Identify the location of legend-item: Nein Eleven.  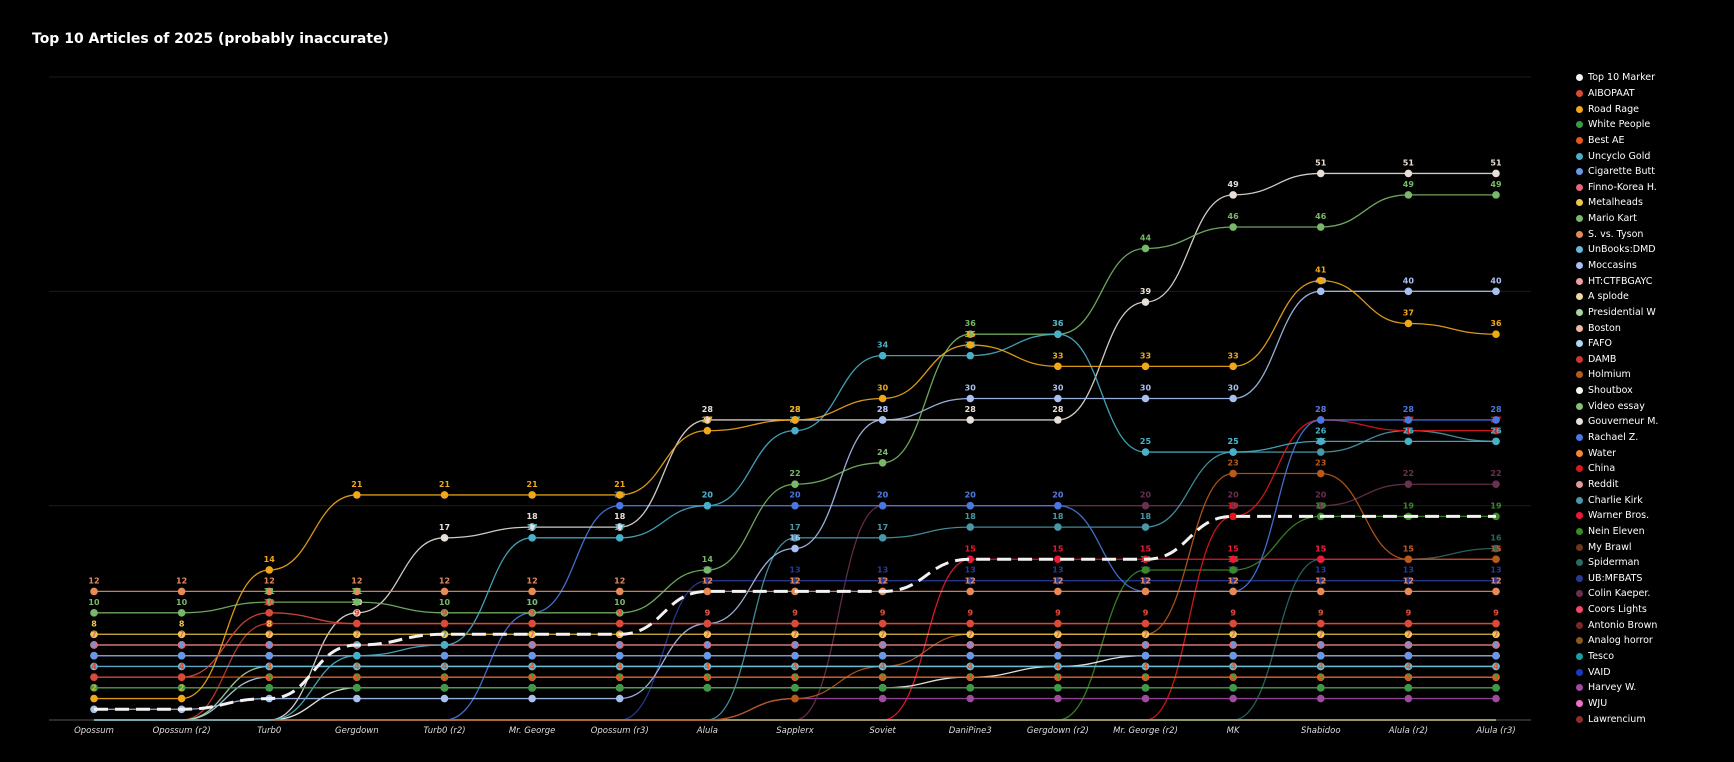
(1651, 532).